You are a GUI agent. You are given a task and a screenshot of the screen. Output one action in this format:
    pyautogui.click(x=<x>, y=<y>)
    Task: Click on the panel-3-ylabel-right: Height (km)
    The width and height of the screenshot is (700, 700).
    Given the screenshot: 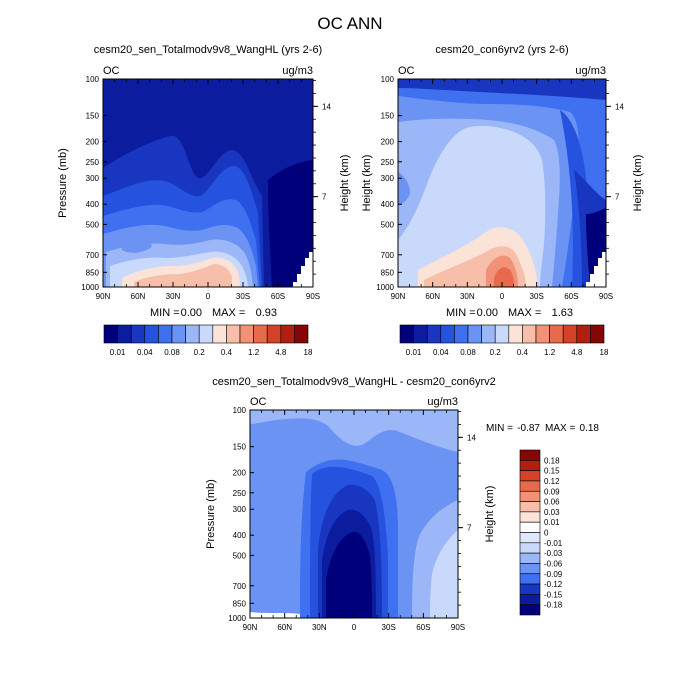 What is the action you would take?
    pyautogui.click(x=490, y=514)
    